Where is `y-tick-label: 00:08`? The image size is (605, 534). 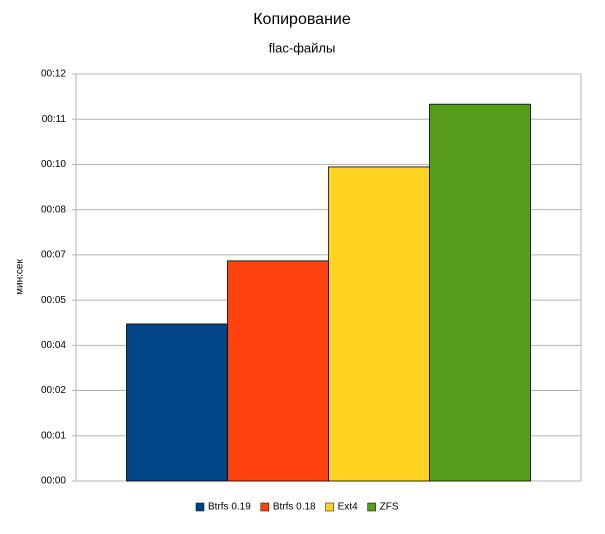 y-tick-label: 00:08 is located at coordinates (53, 209).